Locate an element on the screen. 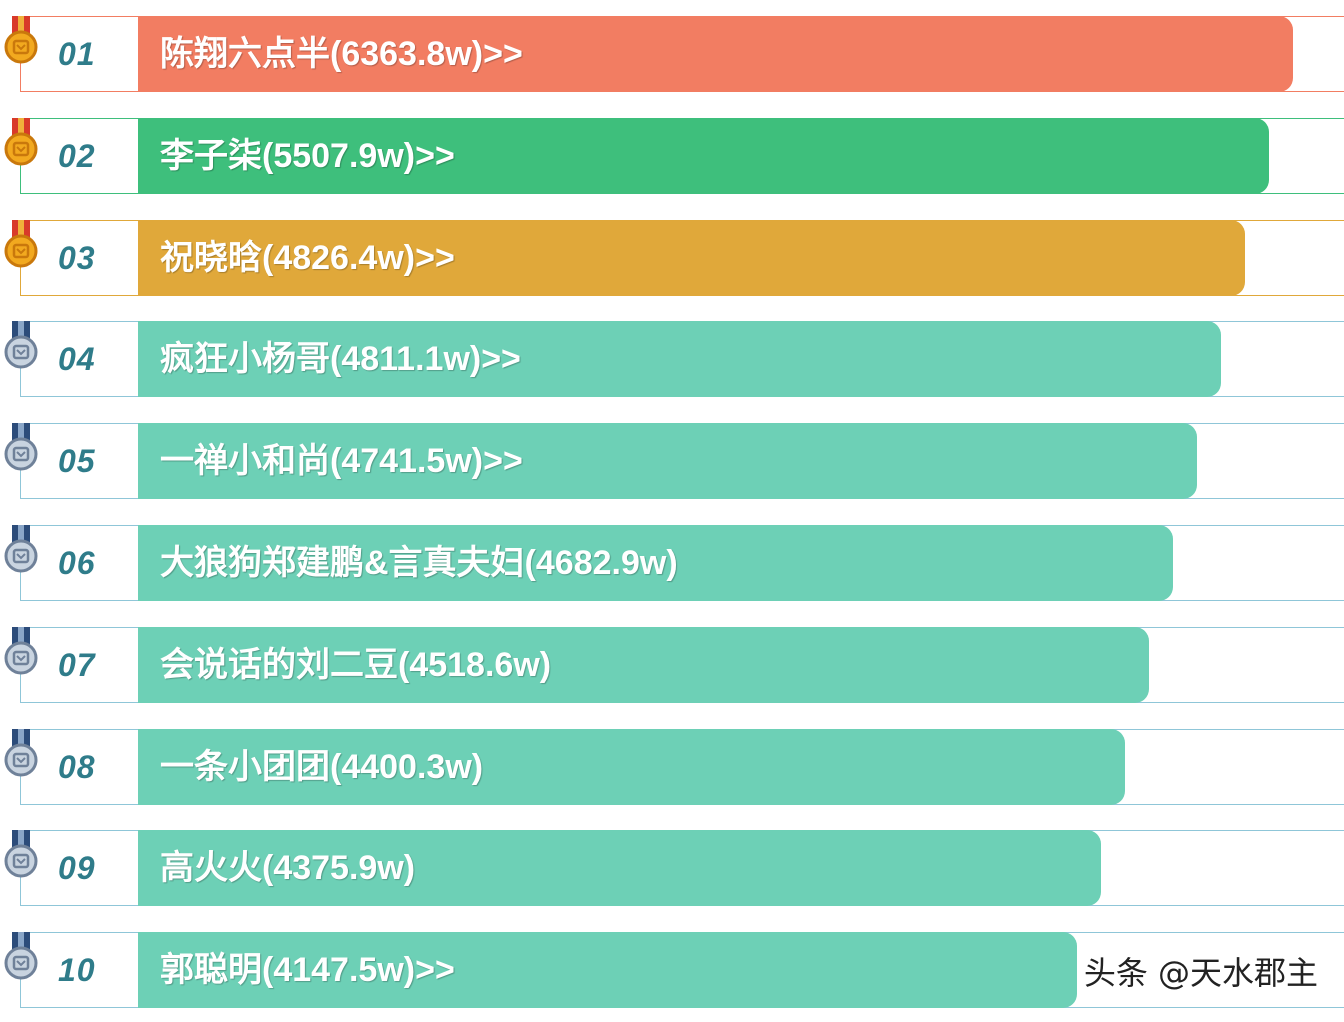 This screenshot has width=1344, height=1022. bar-label: 李子柒(5507.9w)>> is located at coordinates (307, 156).